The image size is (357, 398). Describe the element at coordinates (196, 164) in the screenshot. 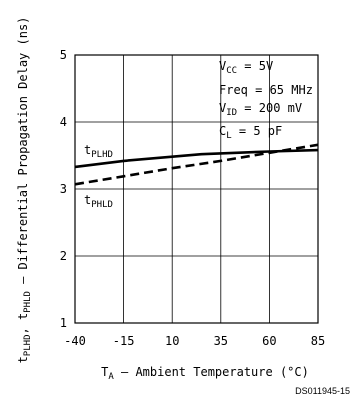

I see `series-group` at that location.